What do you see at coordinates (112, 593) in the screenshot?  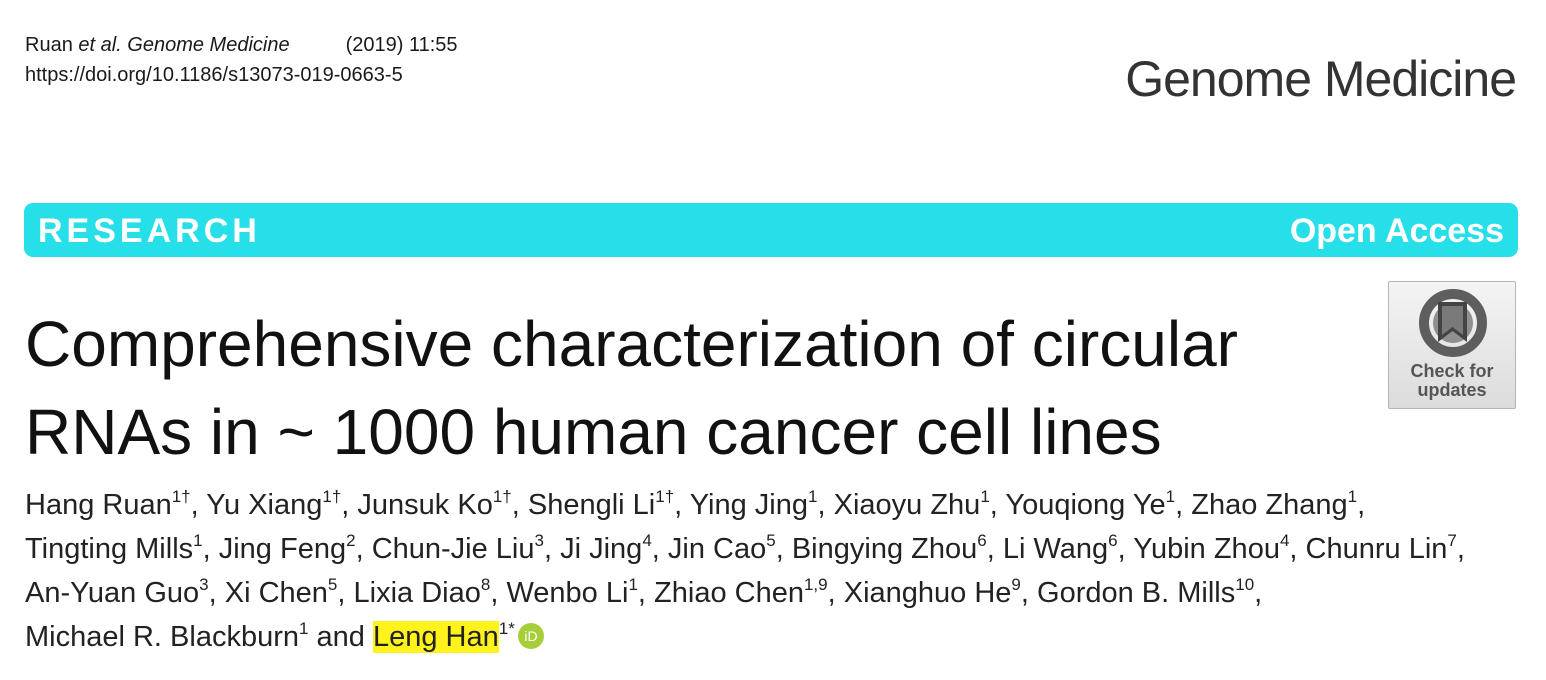 I see `author-name: An-Yuan Guo` at bounding box center [112, 593].